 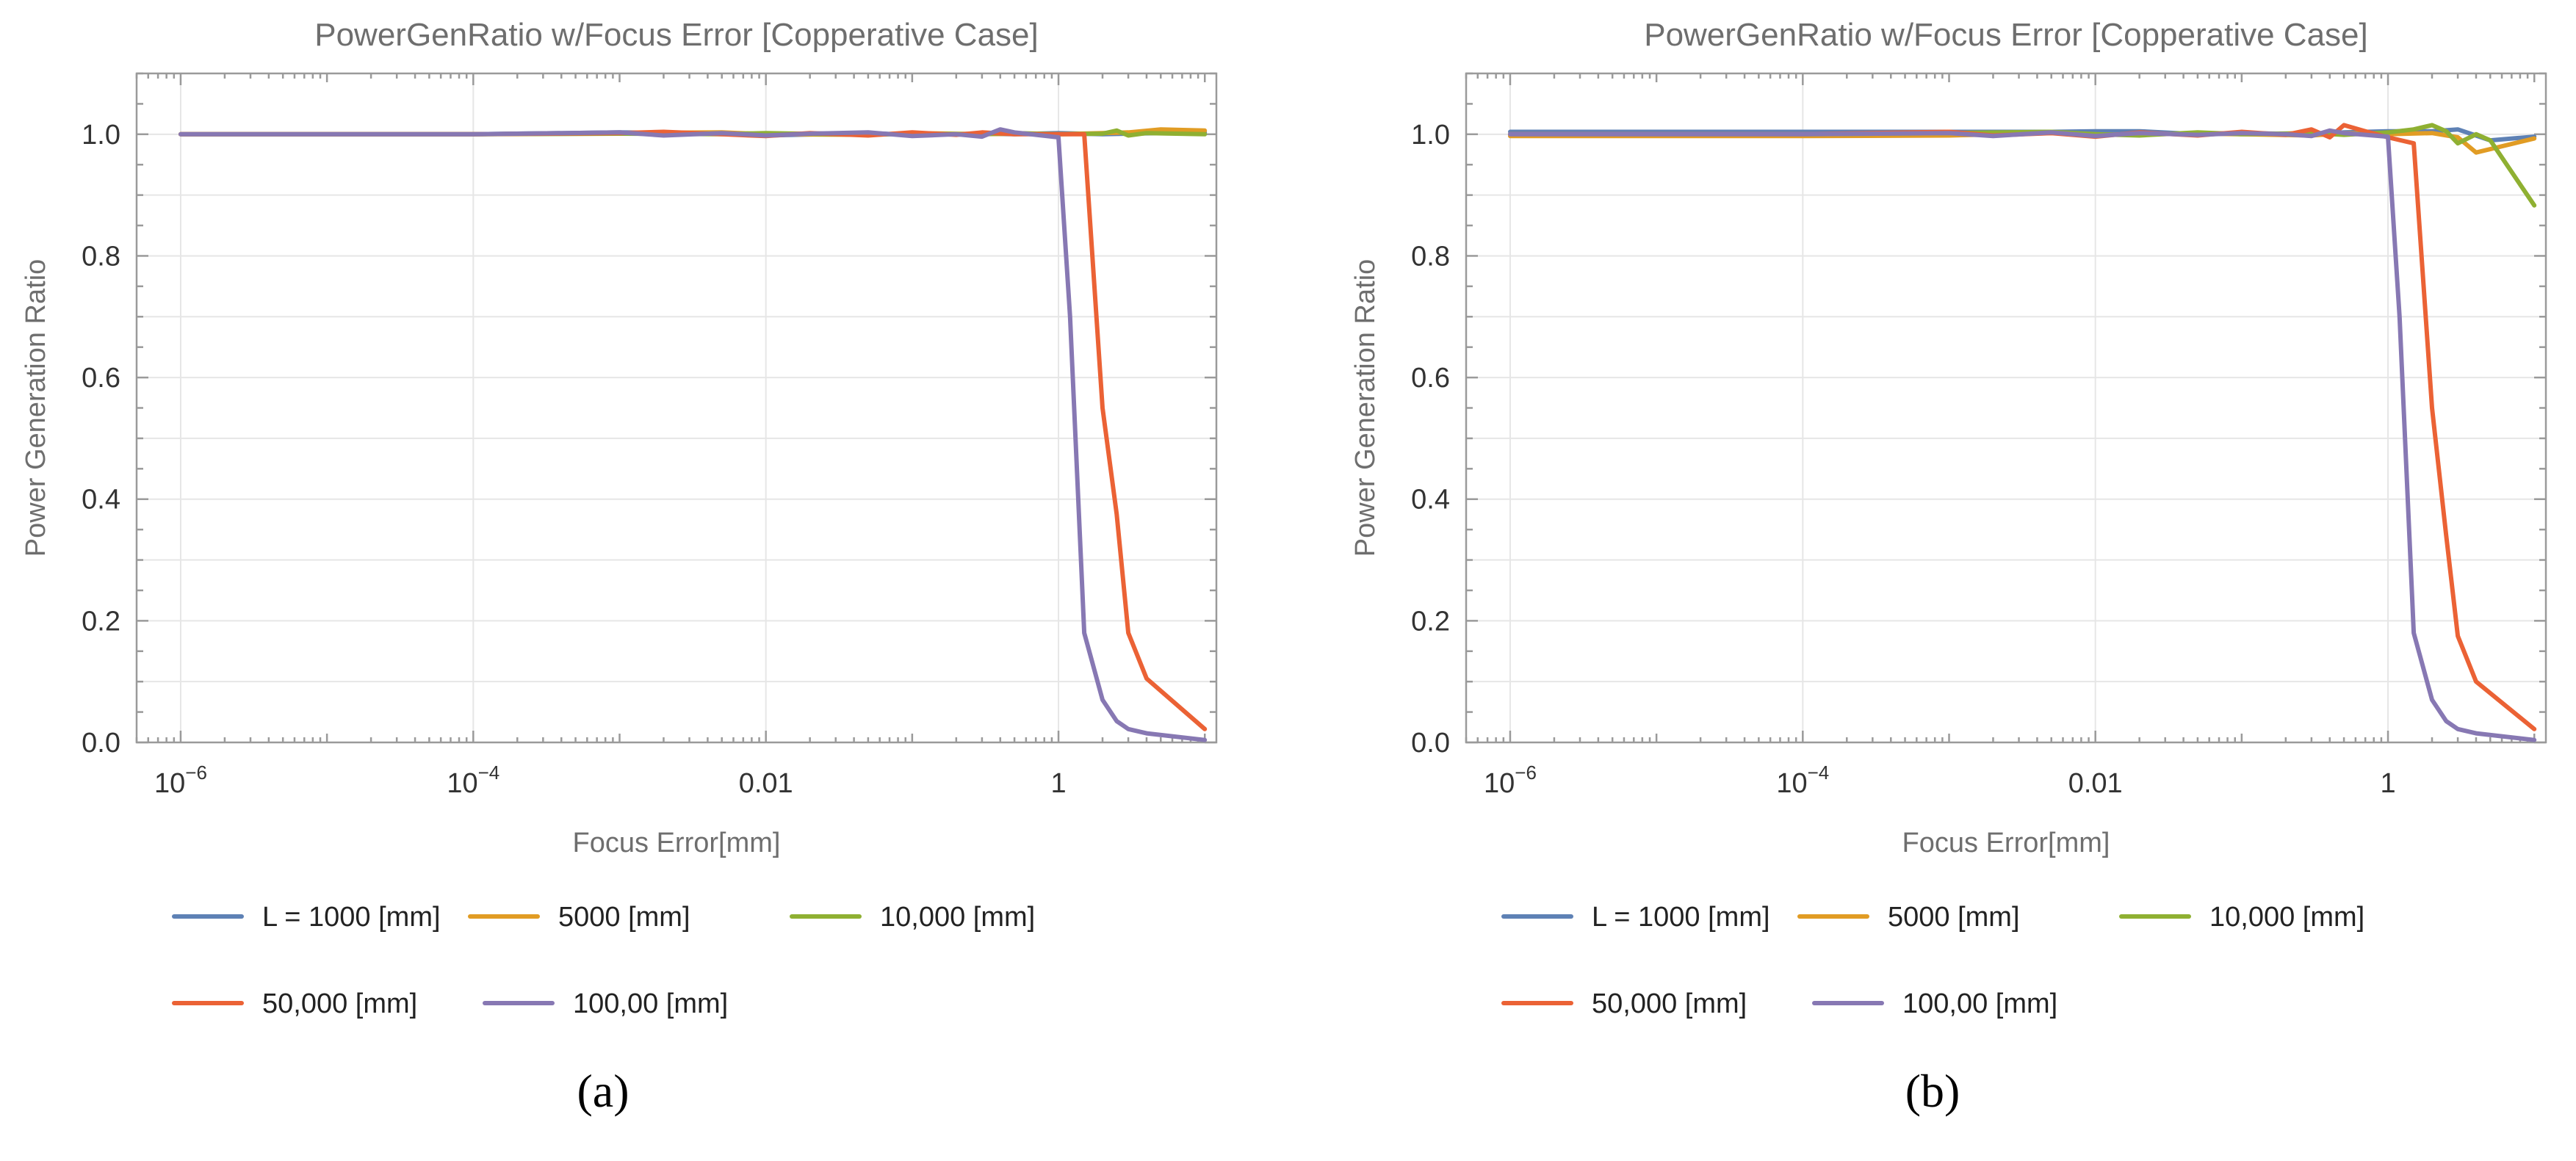 I want to click on panel-label: (a), so click(x=603, y=1091).